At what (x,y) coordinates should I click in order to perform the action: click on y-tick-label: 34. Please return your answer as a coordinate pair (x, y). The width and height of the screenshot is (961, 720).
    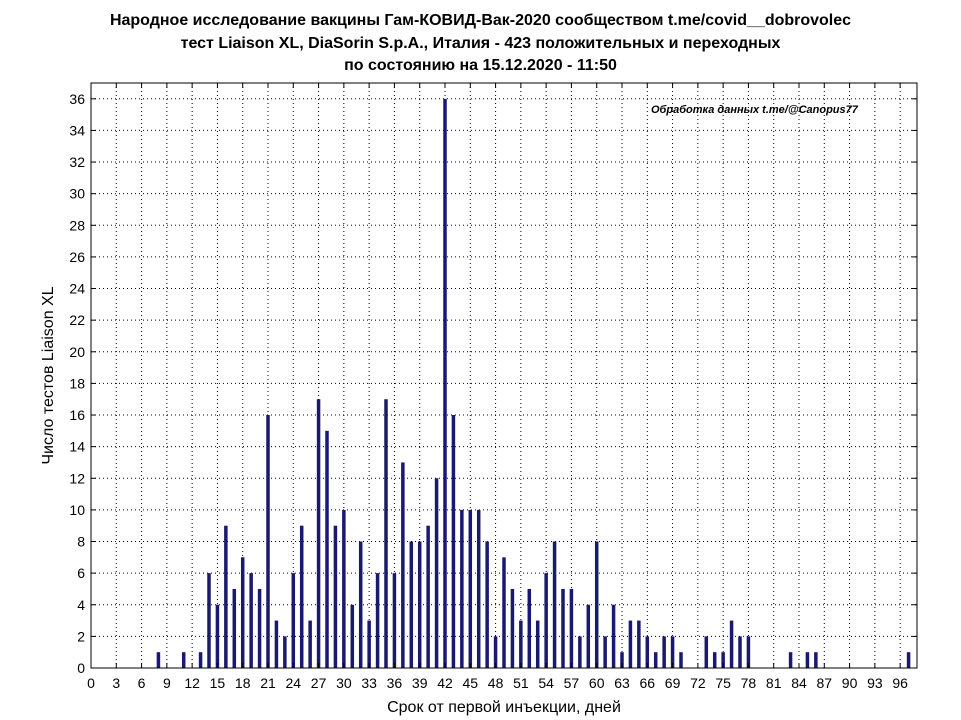
    Looking at the image, I should click on (77, 130).